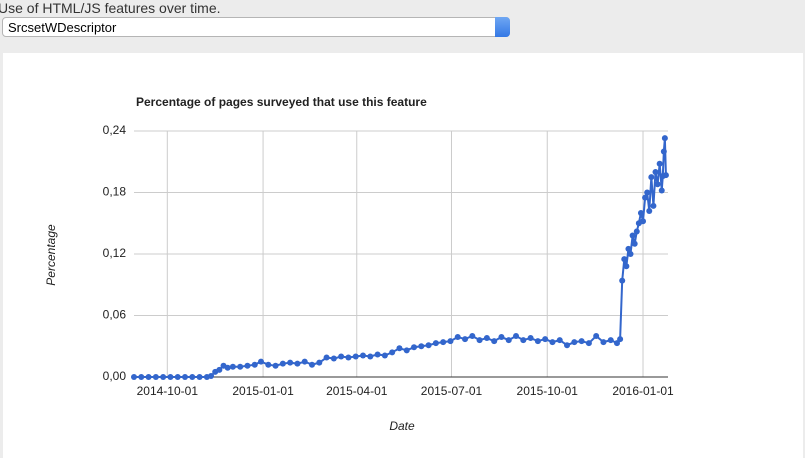  I want to click on y-tick-label: 0,18, so click(115, 192).